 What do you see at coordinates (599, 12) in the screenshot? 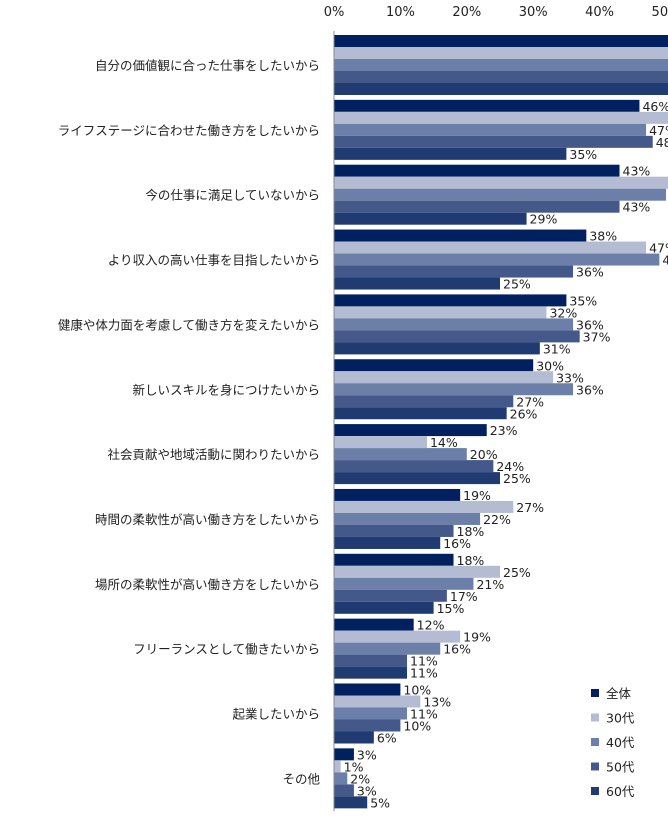
I see `x-tick-label: 40%` at bounding box center [599, 12].